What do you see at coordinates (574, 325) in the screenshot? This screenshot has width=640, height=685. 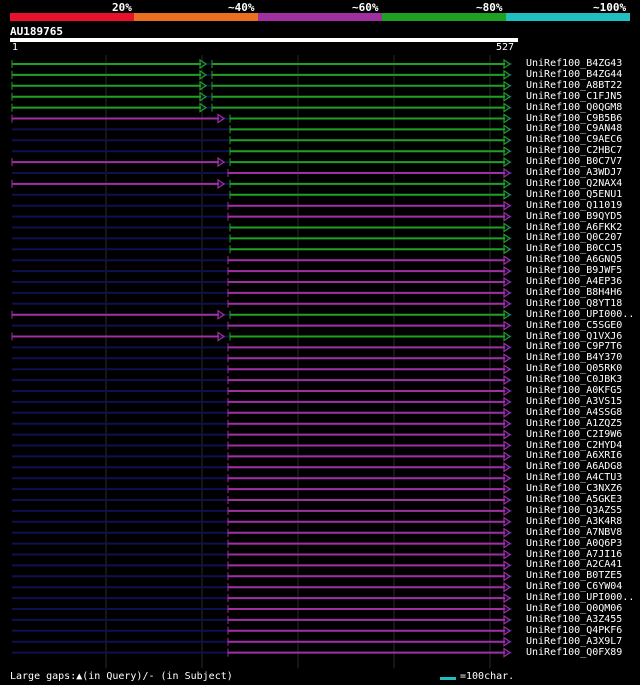 I see `hit-name-link: UniRef100_C5SGE0` at bounding box center [574, 325].